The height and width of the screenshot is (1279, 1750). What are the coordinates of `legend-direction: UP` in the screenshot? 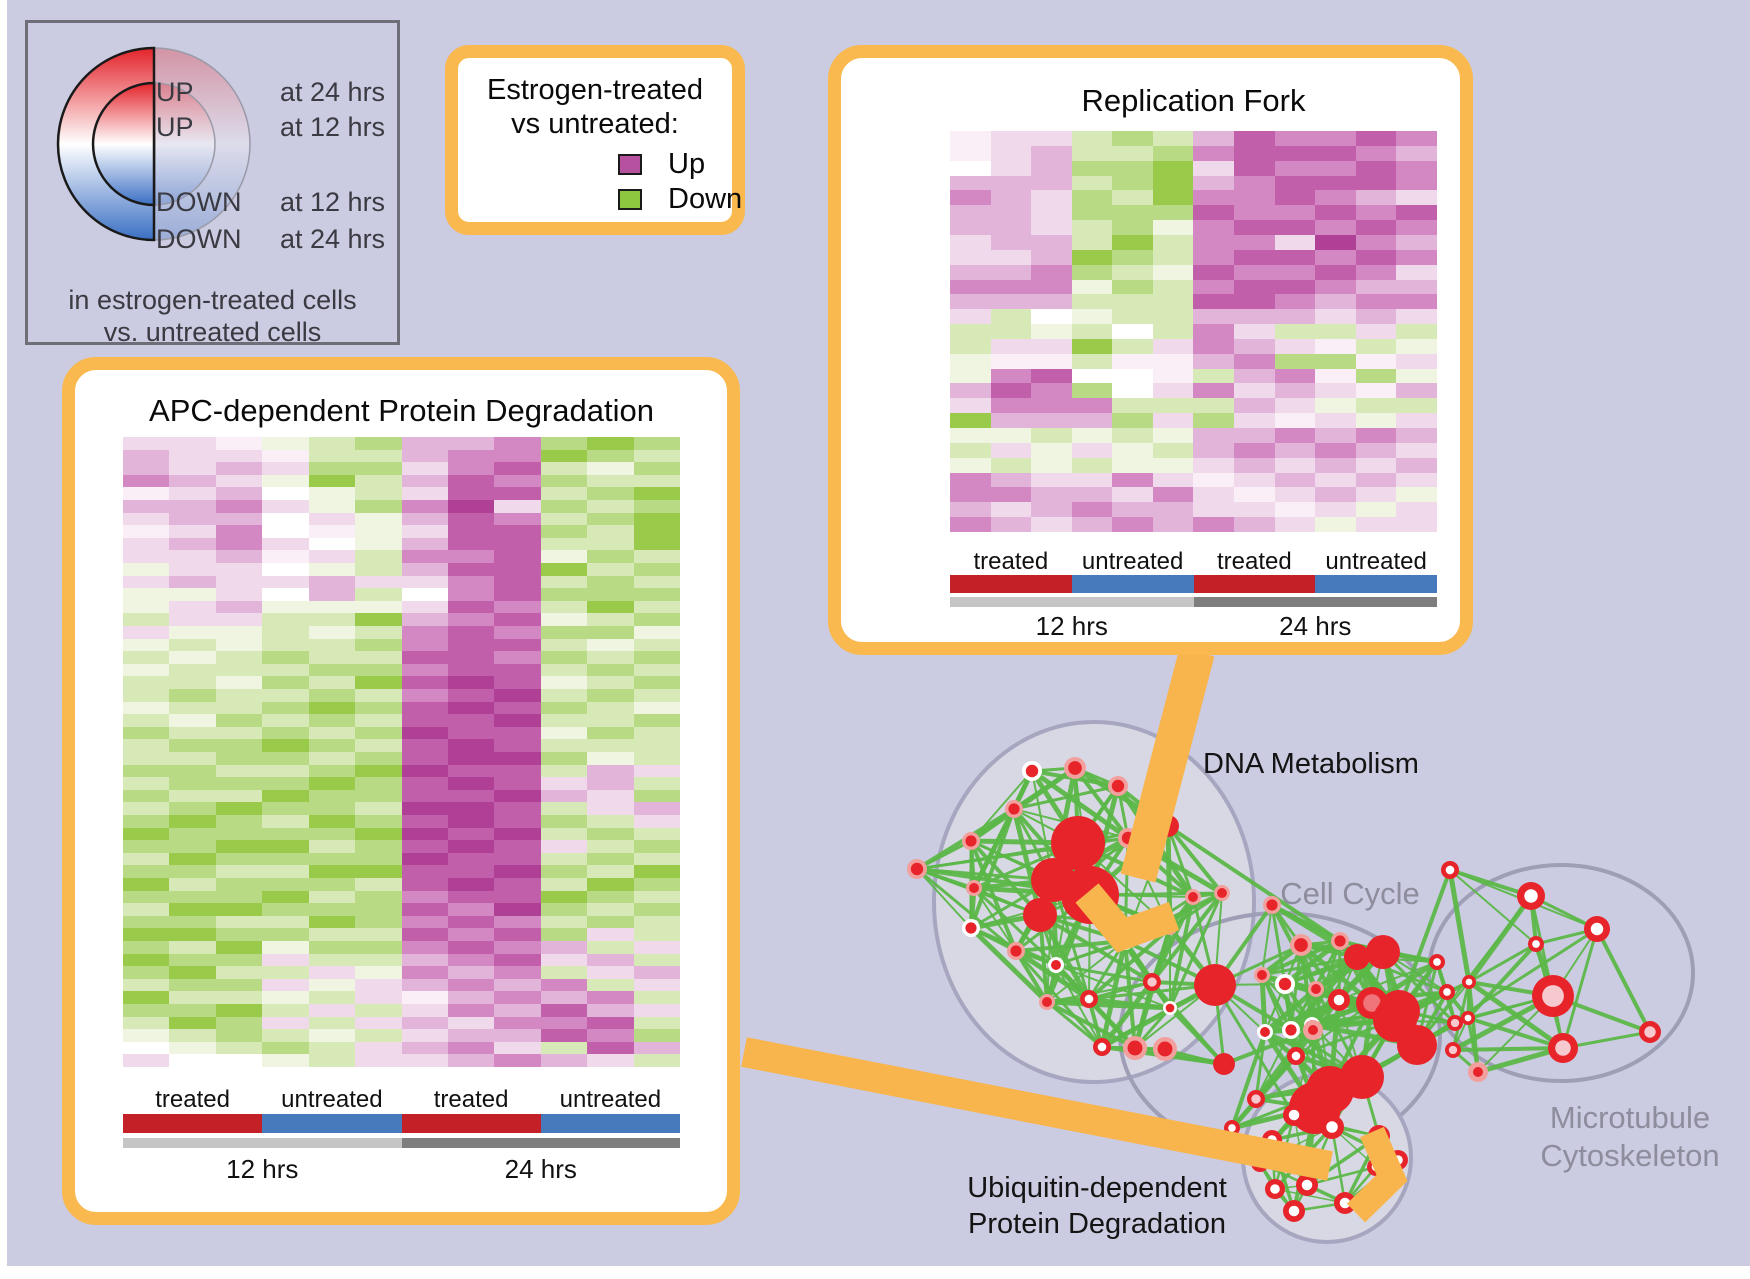 It's located at (175, 92).